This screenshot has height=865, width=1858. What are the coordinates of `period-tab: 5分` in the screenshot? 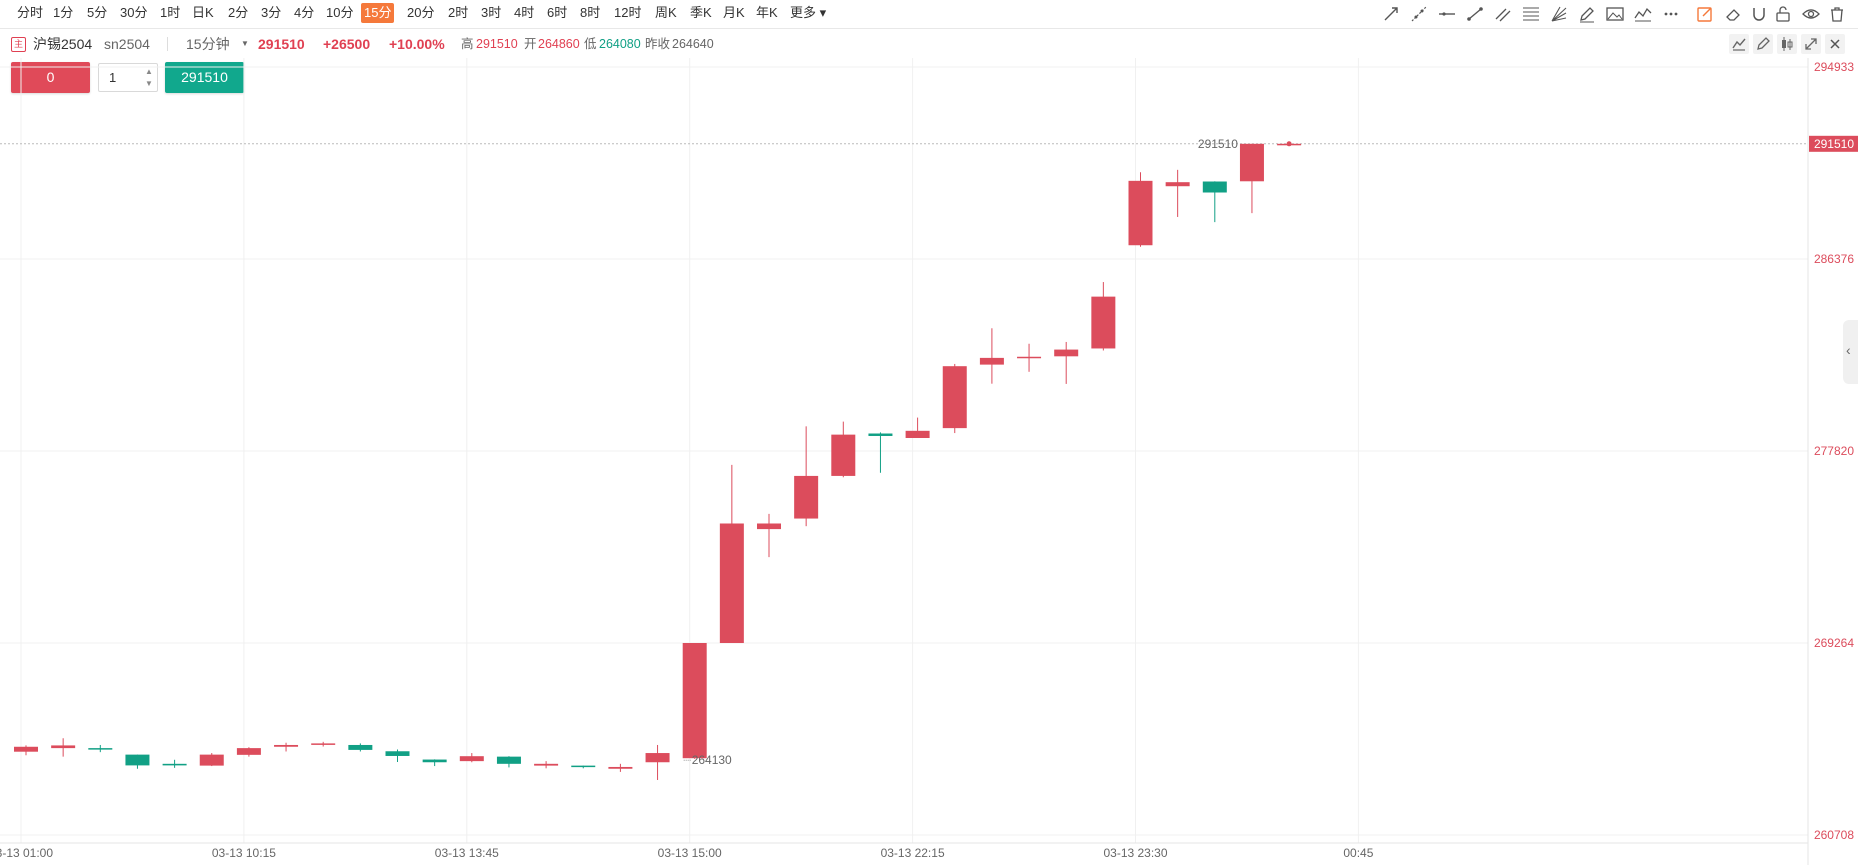 It's located at (97, 12).